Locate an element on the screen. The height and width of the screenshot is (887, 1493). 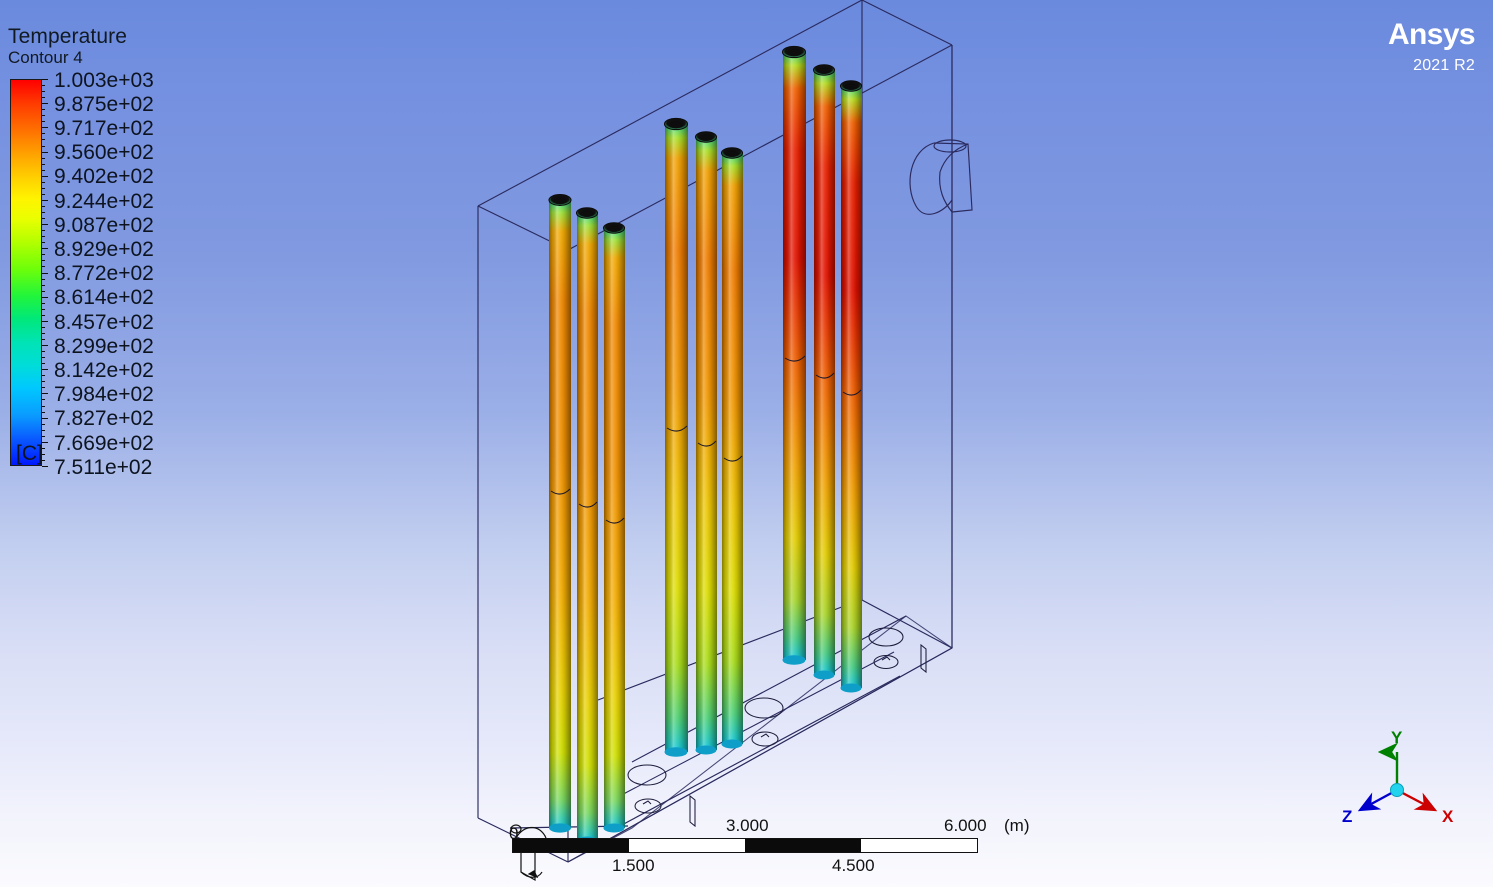
legend-tick-label: 9.717e+02 is located at coordinates (104, 129).